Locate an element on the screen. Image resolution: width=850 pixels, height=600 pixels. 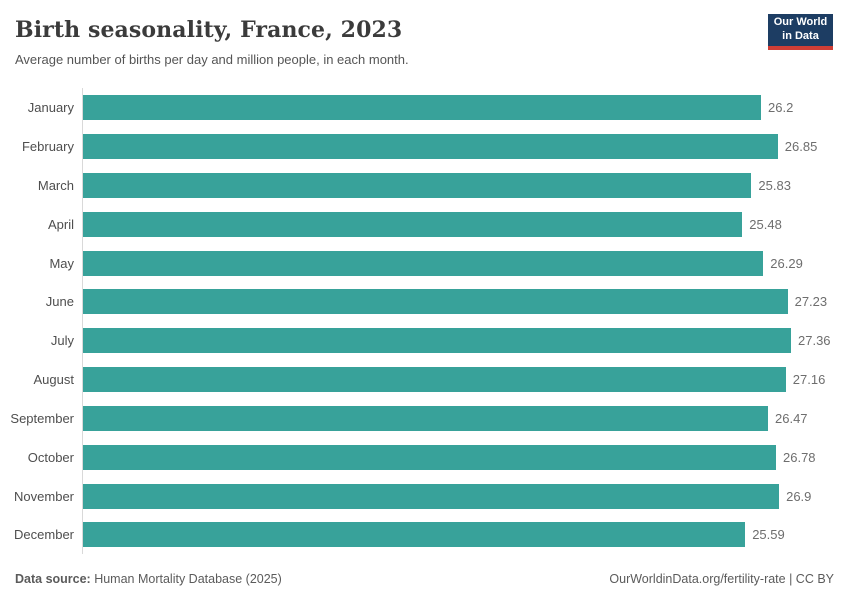
chart-row: April 25.48 is located at coordinates (425, 224).